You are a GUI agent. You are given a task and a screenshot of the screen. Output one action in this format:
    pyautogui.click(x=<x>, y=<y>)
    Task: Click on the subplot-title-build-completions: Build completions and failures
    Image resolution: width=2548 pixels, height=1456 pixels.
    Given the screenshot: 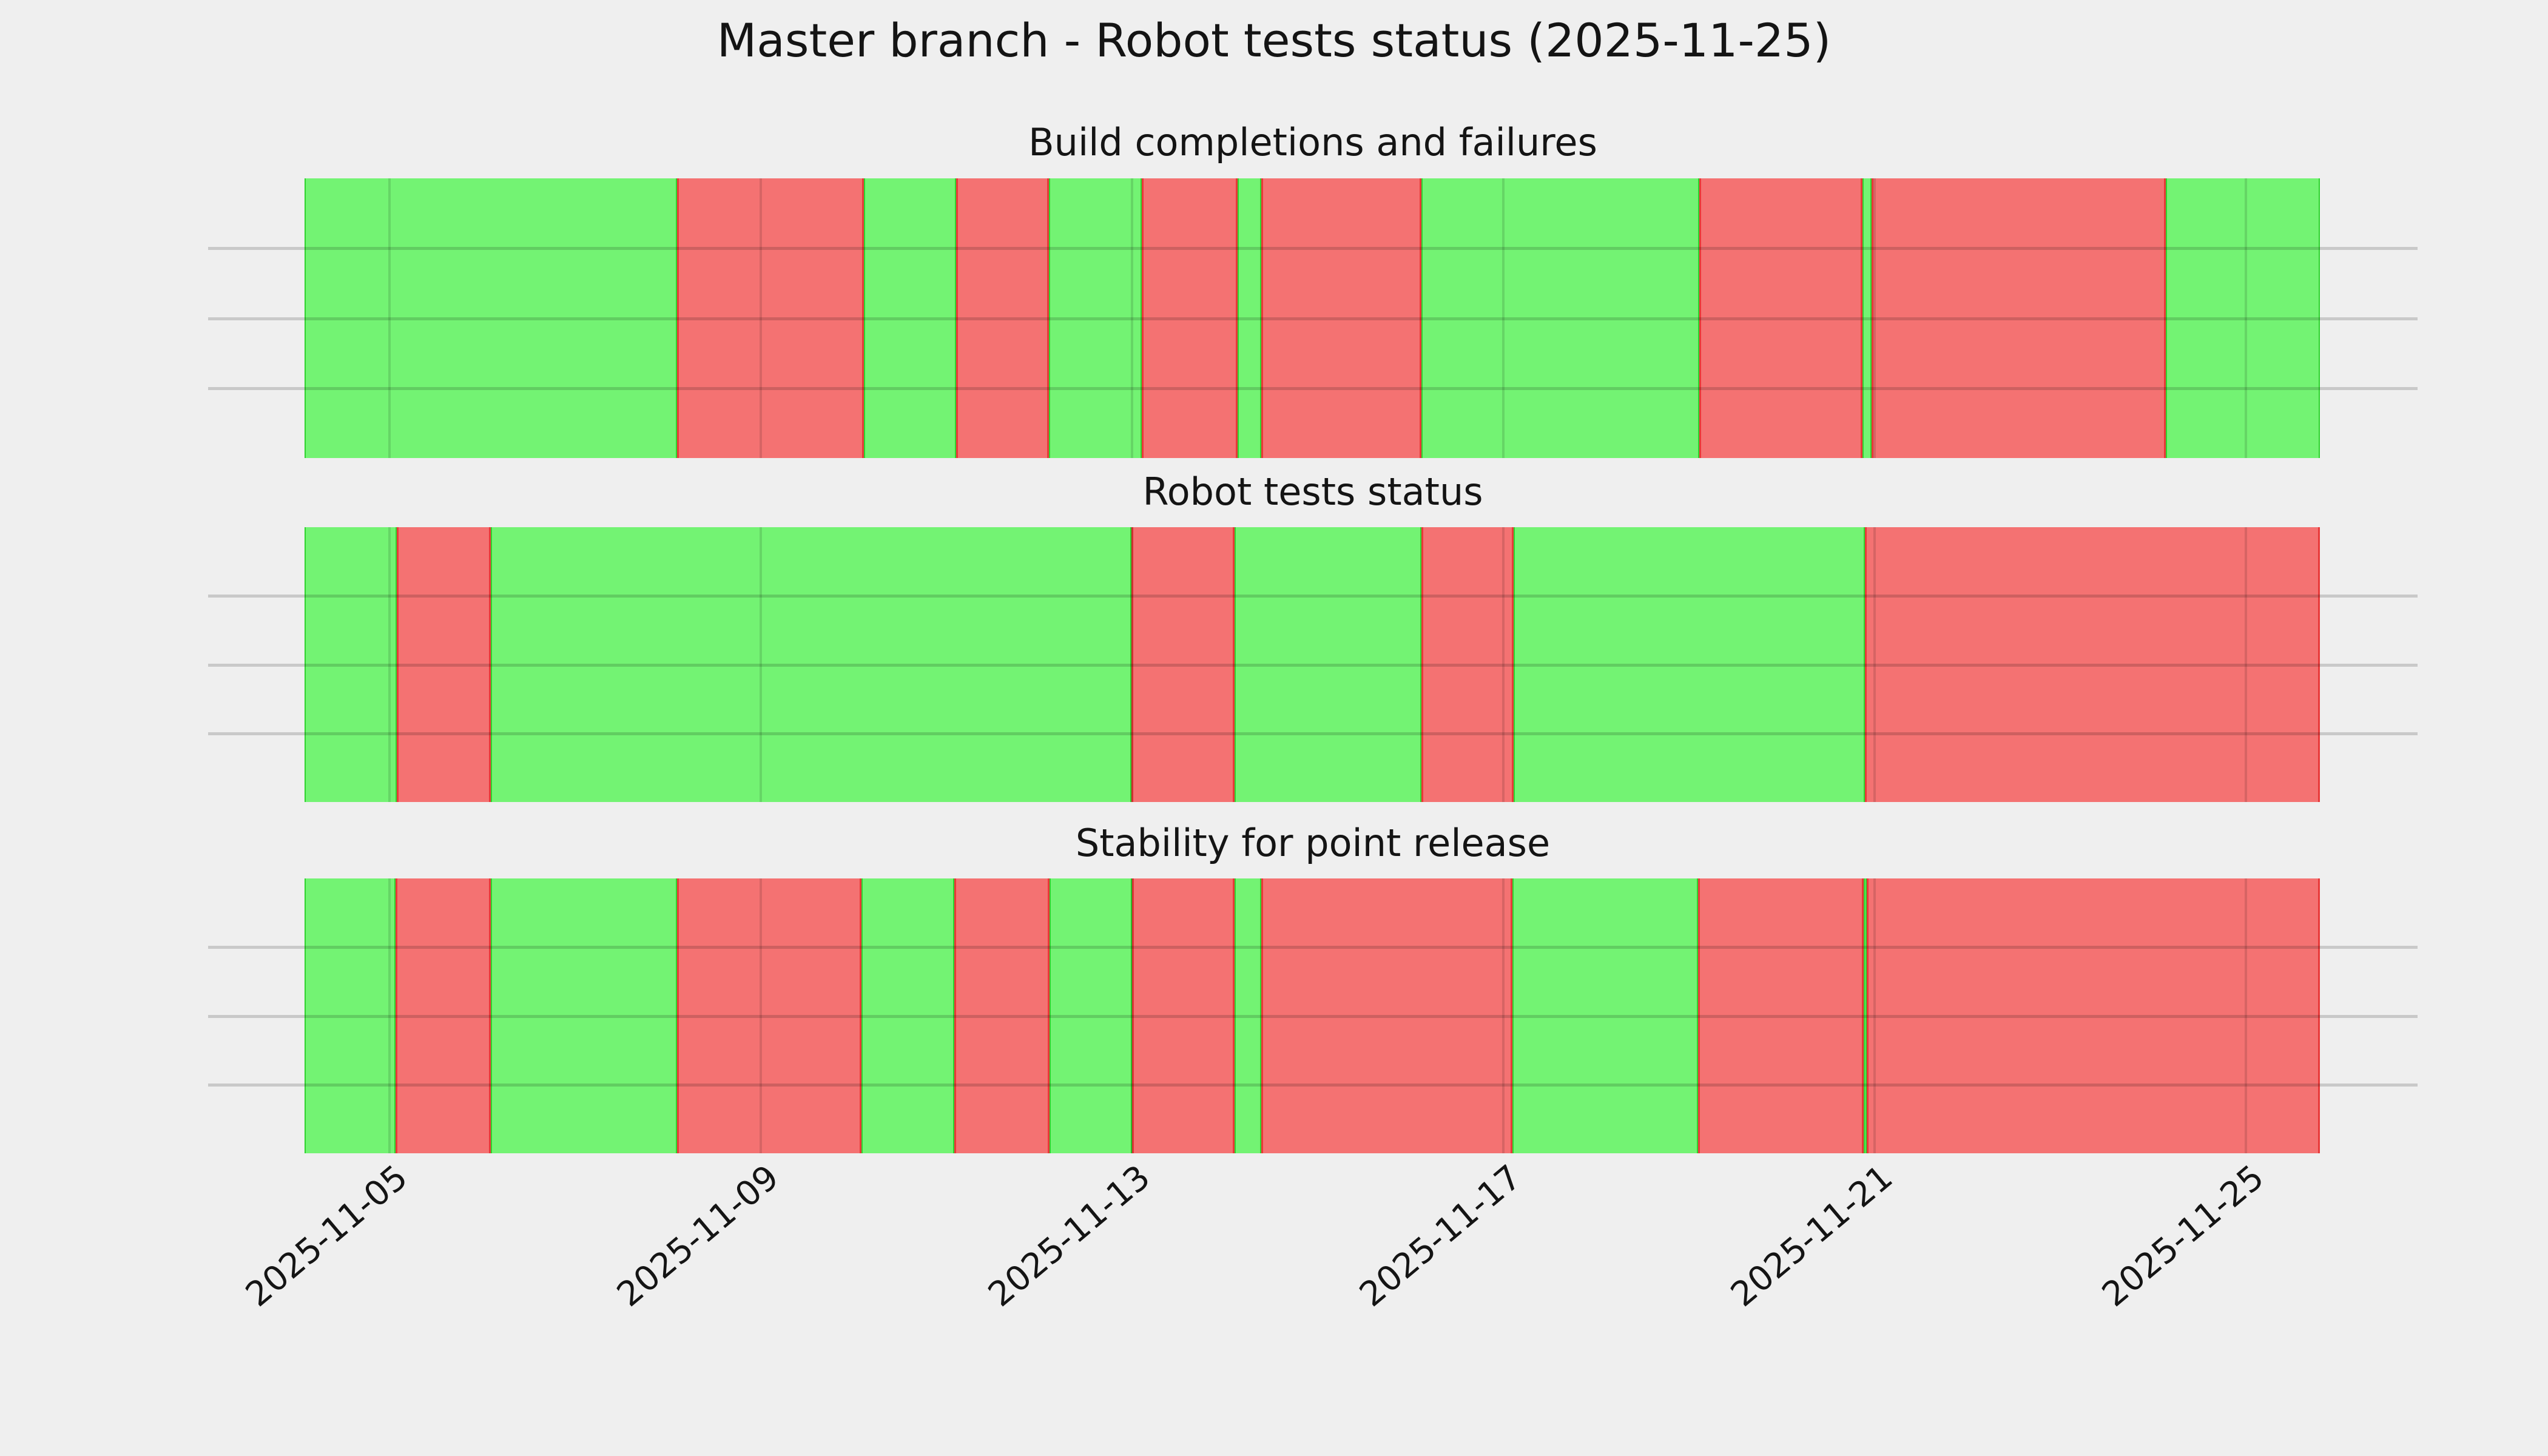 What is the action you would take?
    pyautogui.click(x=1312, y=142)
    